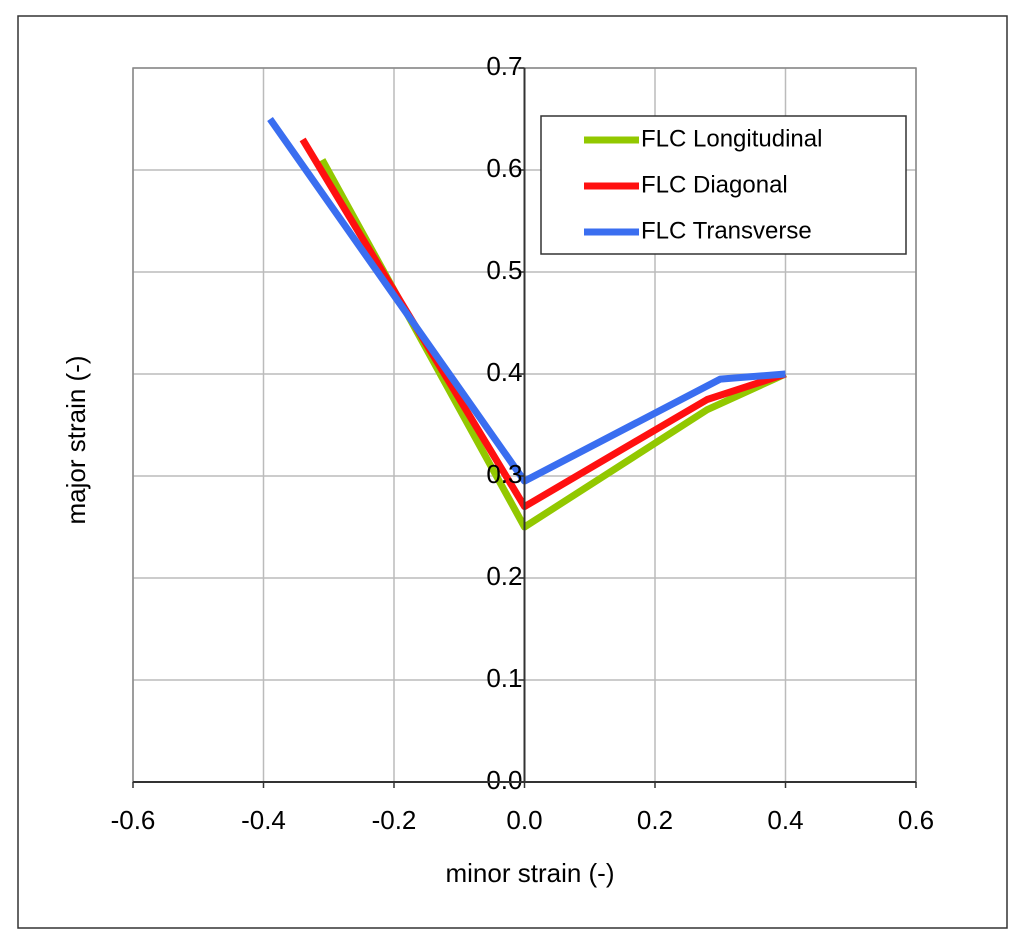 Image resolution: width=1024 pixels, height=944 pixels. Describe the element at coordinates (504, 270) in the screenshot. I see `y-tick-label: 0.5` at that location.